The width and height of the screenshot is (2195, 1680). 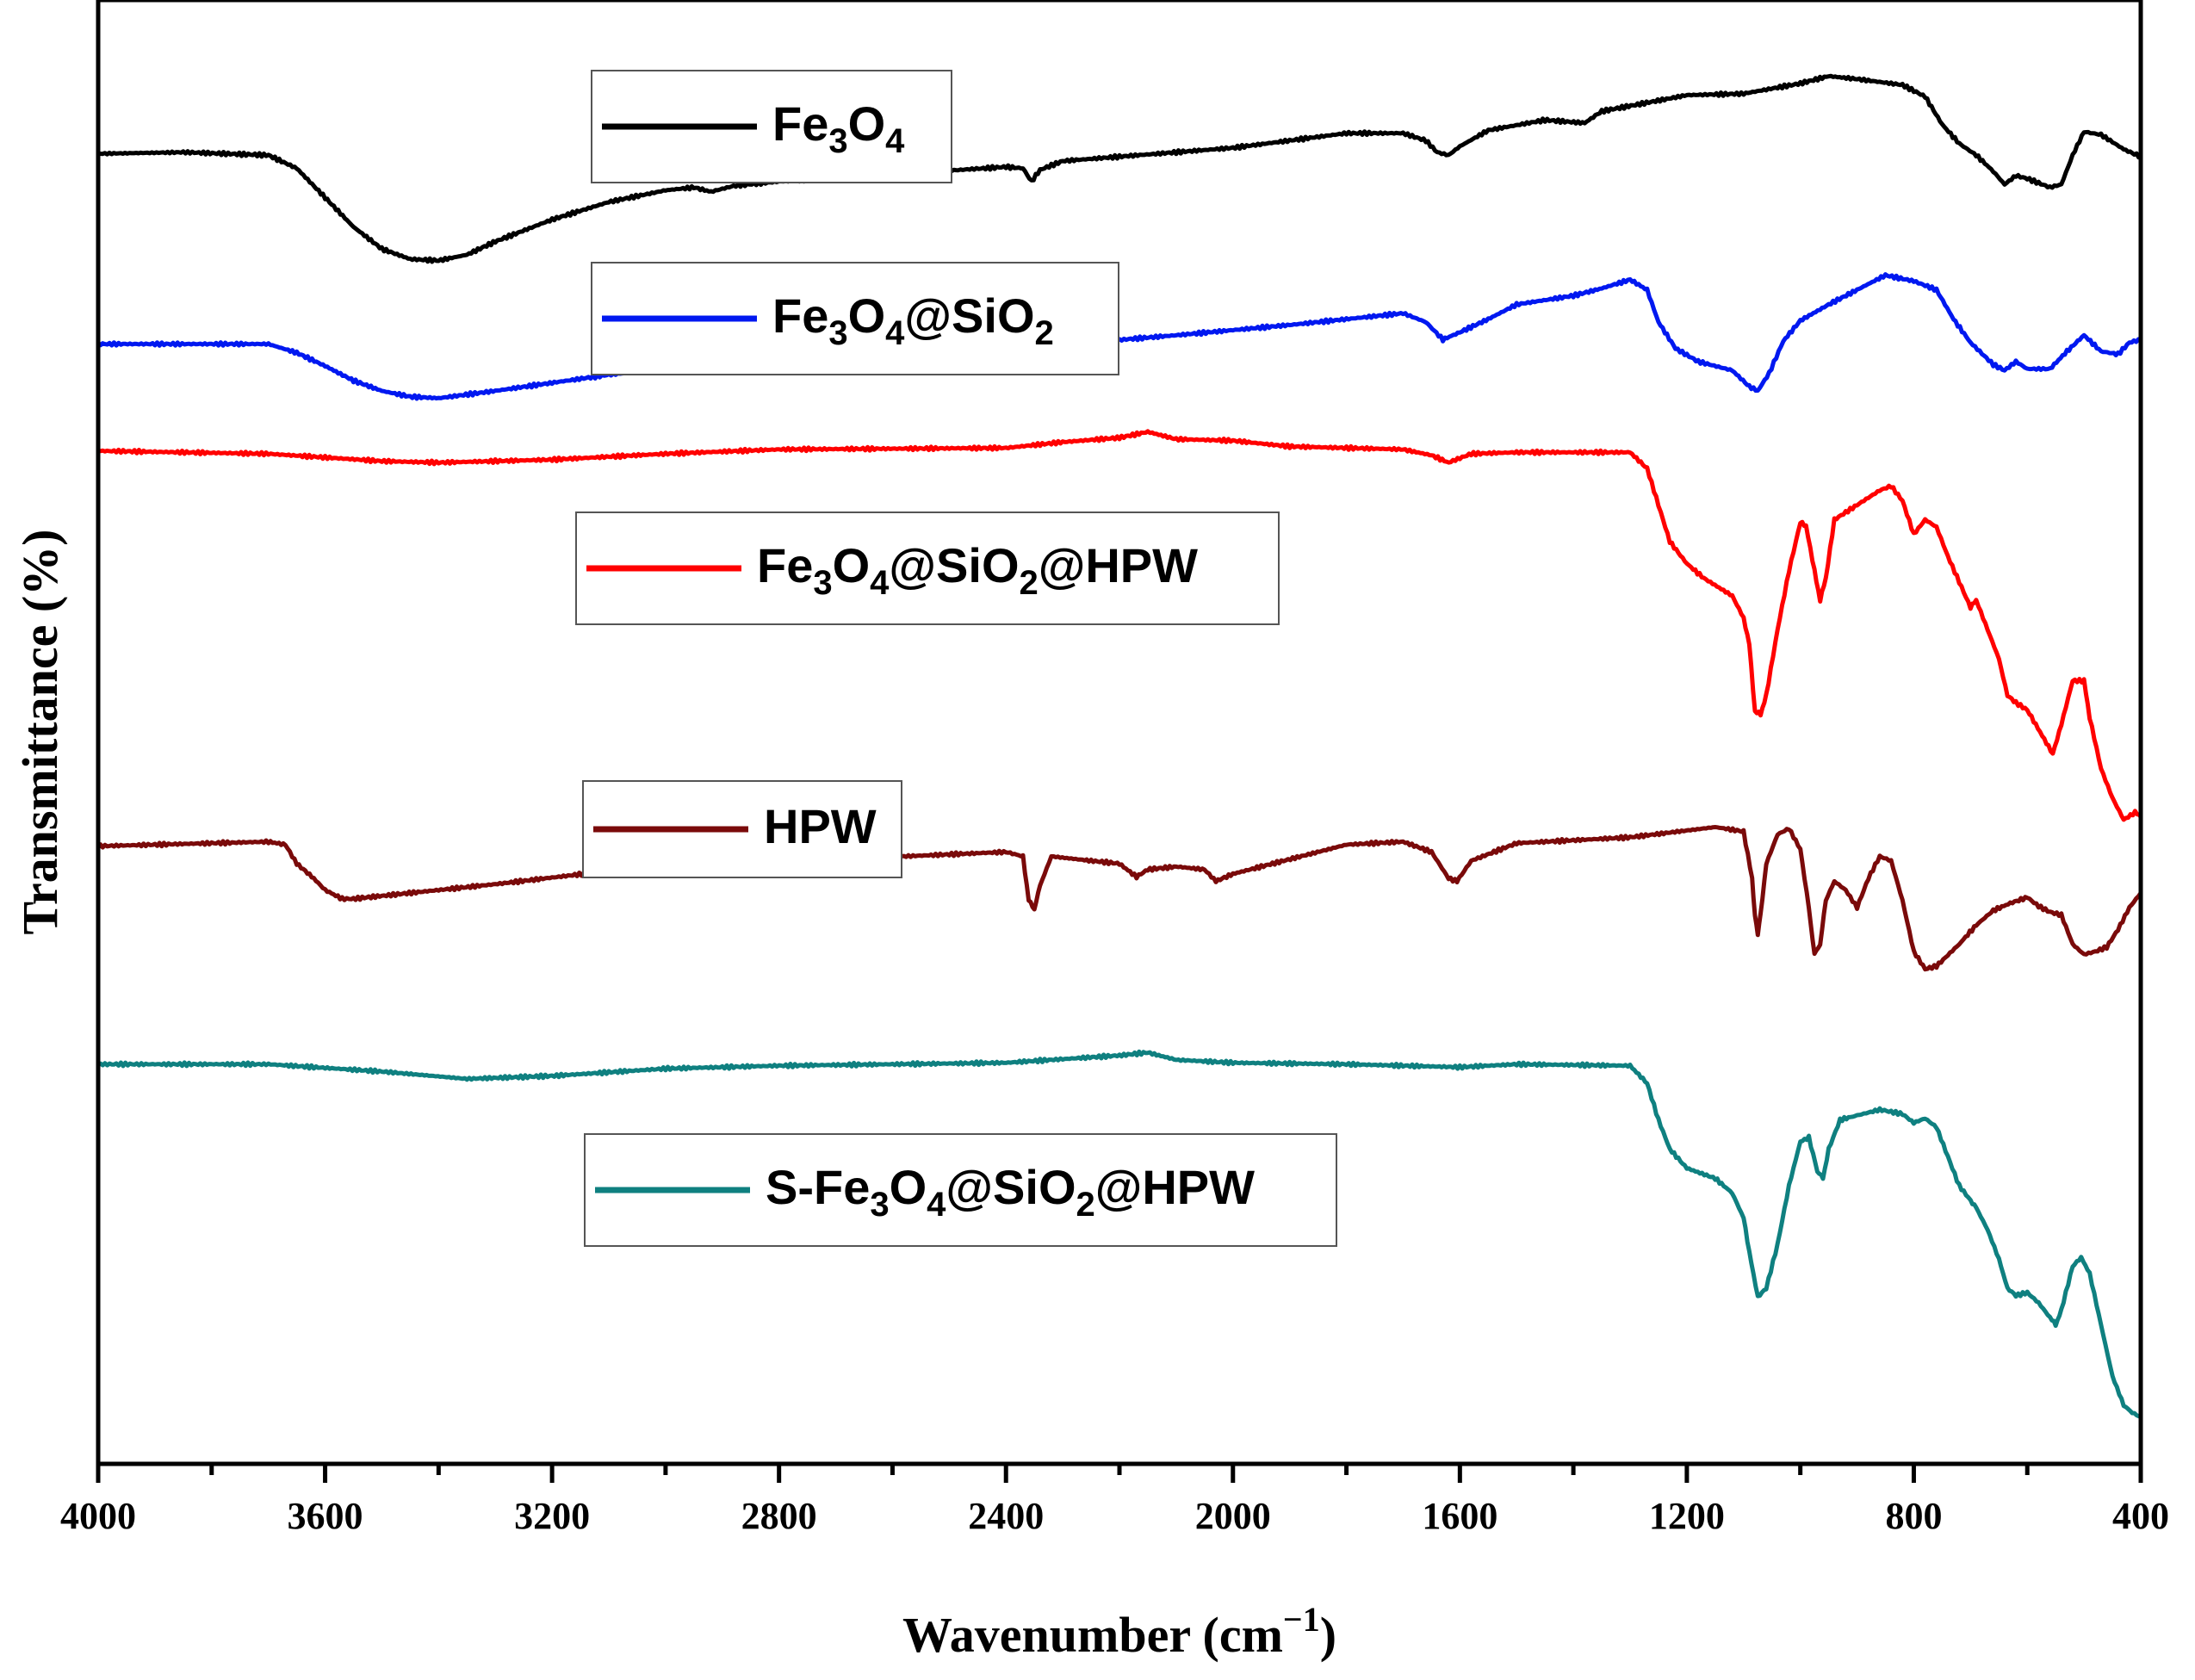 I want to click on x-tick-label: 4000, so click(x=98, y=1516).